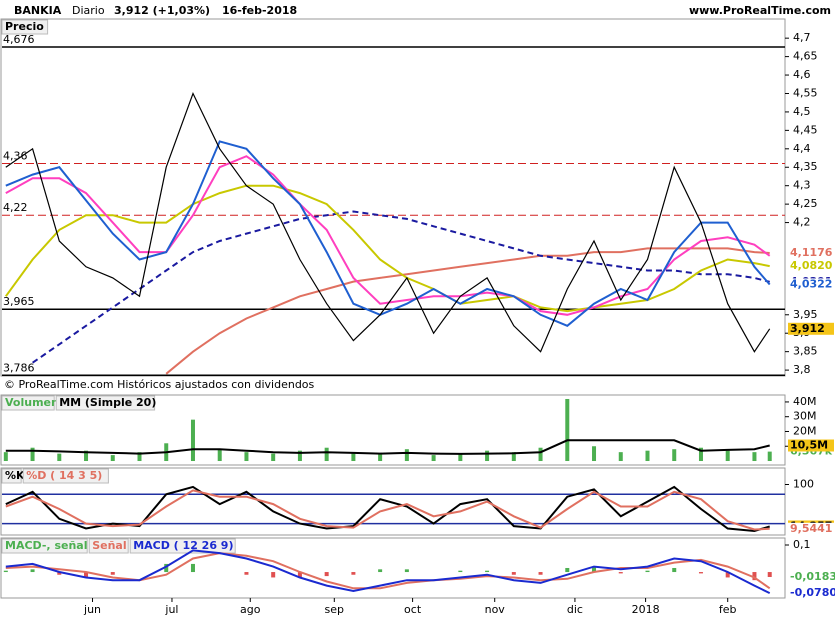 This screenshot has width=835, height=620. What do you see at coordinates (802, 544) in the screenshot?
I see `y-tick-label: 0,1` at bounding box center [802, 544].